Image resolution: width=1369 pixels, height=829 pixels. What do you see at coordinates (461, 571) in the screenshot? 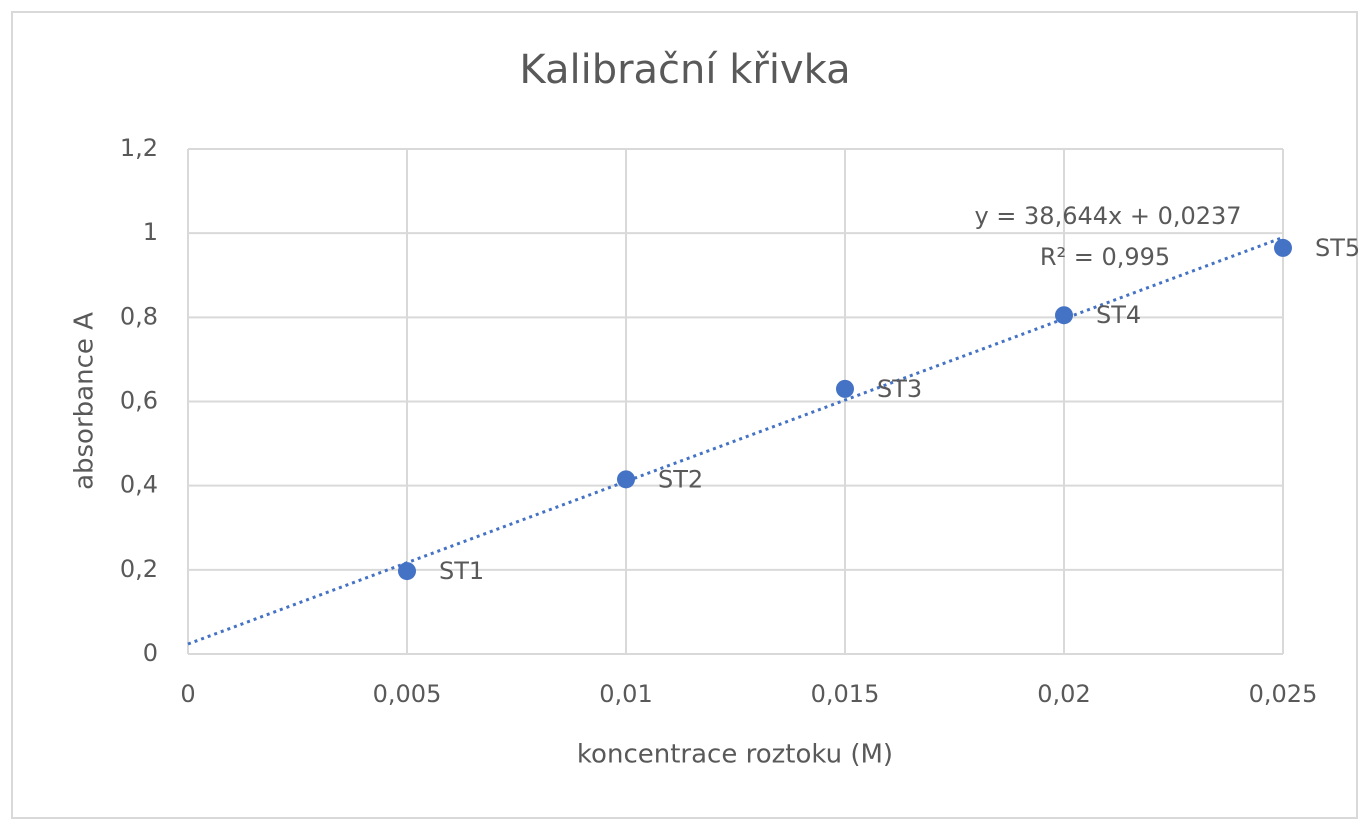
I see `point-label: ST1` at bounding box center [461, 571].